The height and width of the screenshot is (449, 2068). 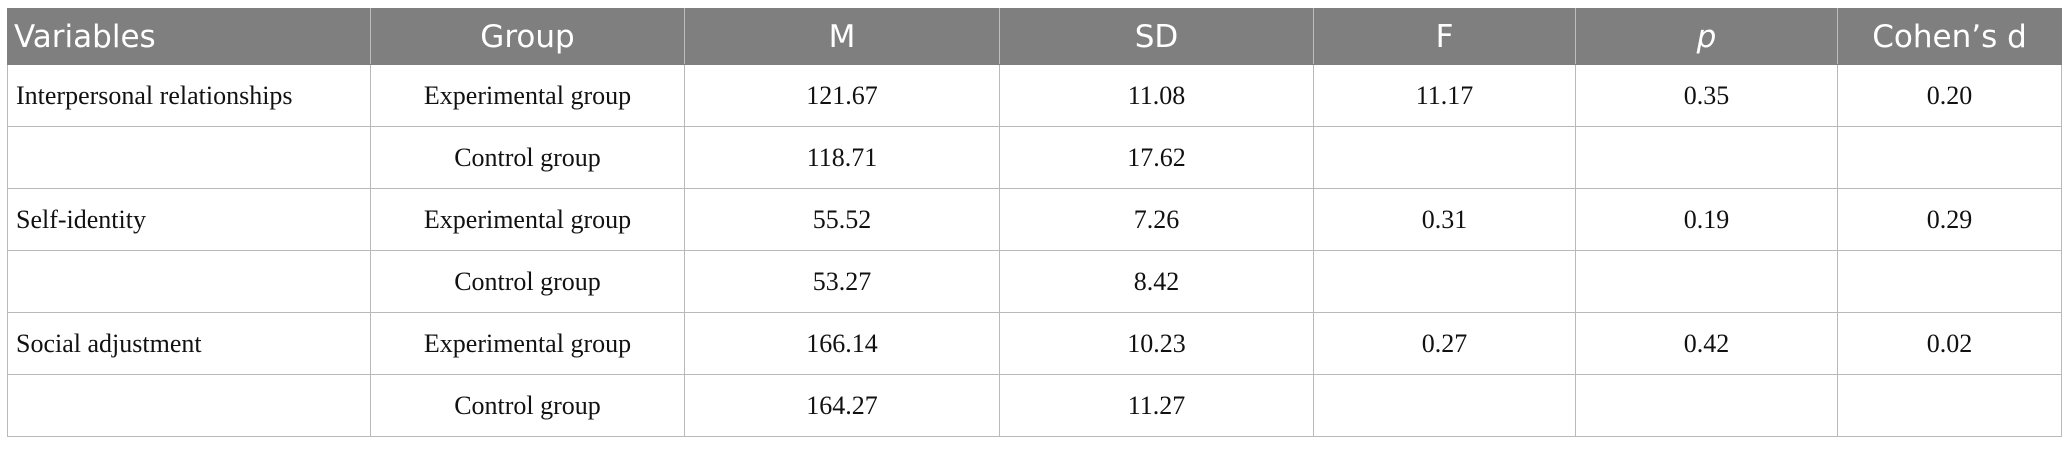 What do you see at coordinates (1949, 219) in the screenshot?
I see `cell-cohens-d: 0.29` at bounding box center [1949, 219].